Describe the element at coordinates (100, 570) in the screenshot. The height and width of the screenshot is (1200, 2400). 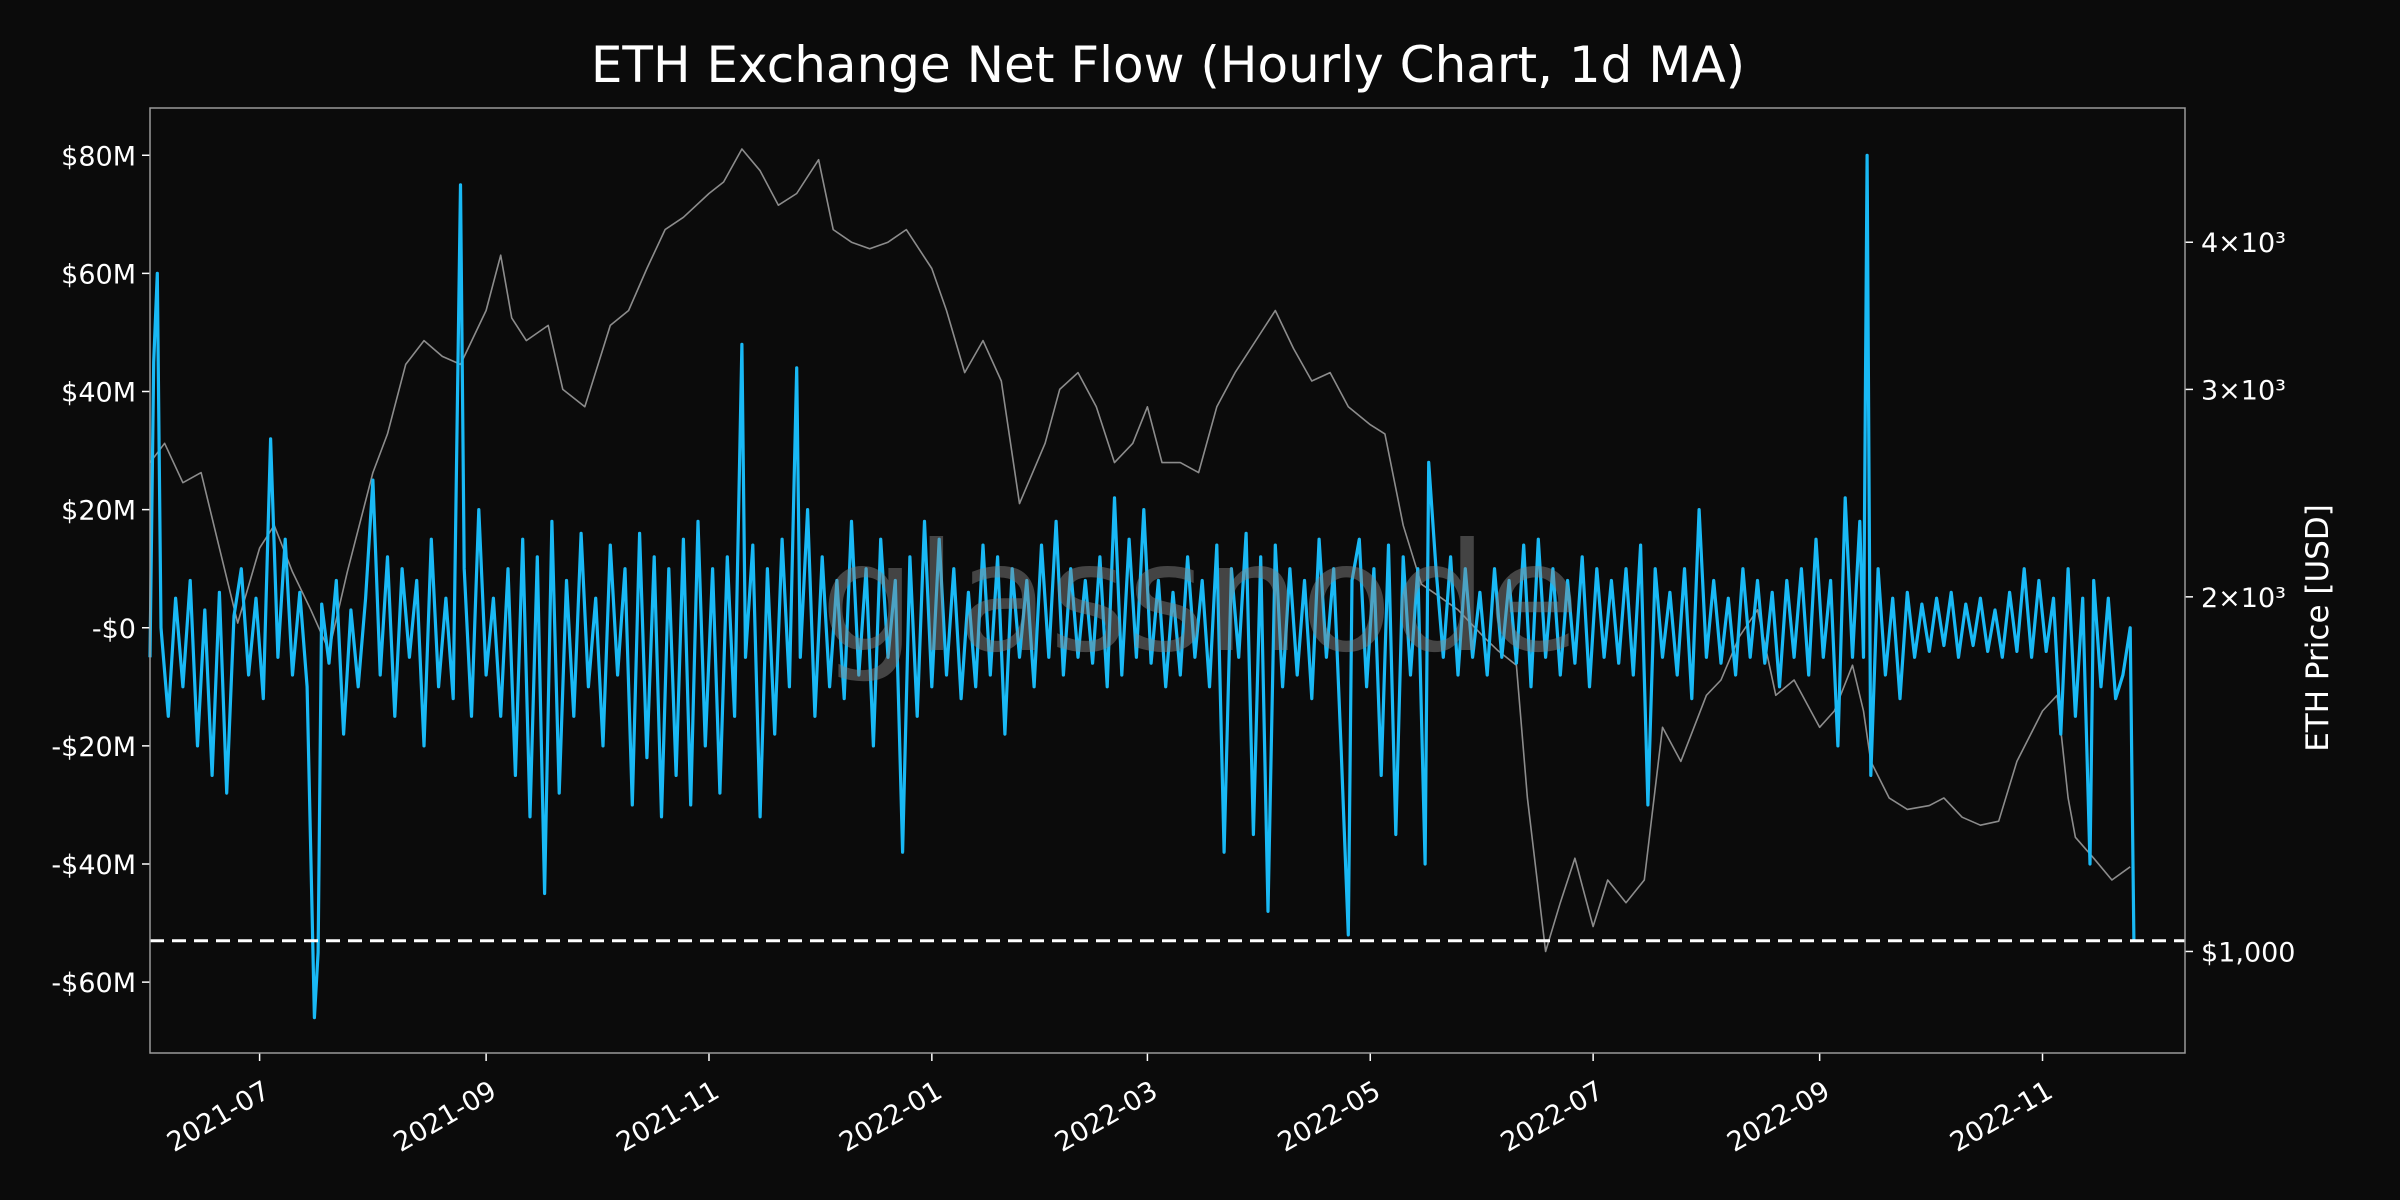
I see `left-axis-ticks: $80M $60M $40M $20M -$0 -$20M -$40M -$60M` at that location.